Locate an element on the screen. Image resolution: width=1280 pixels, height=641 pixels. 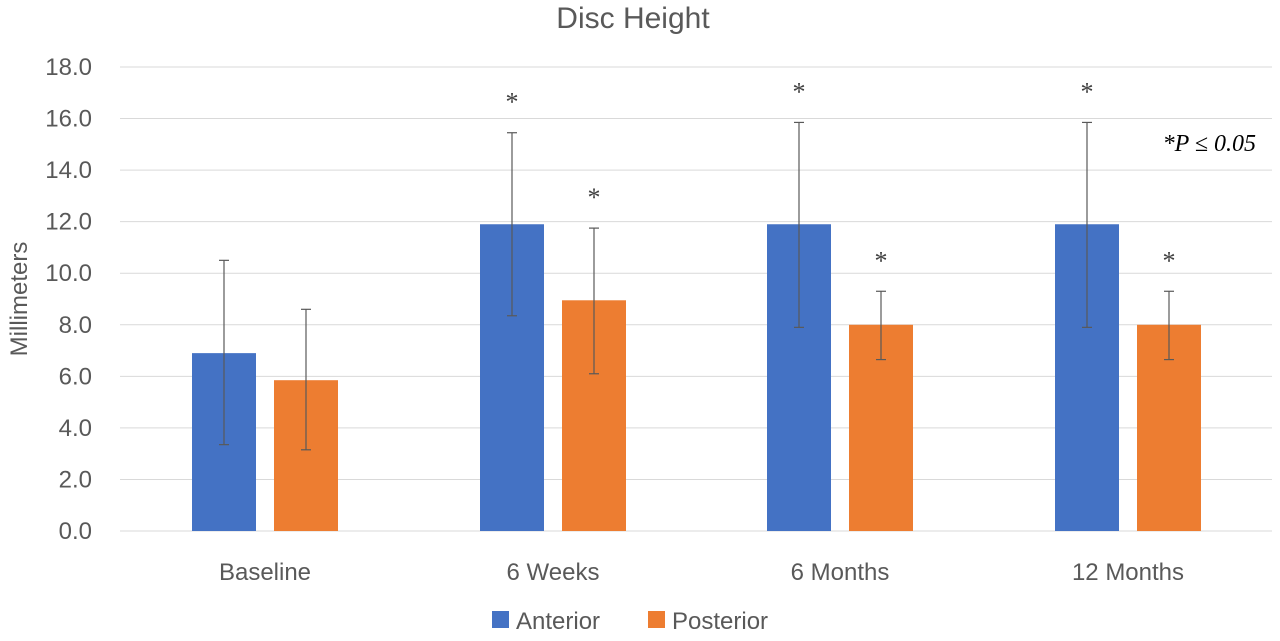
y-tick-label: 14.0 is located at coordinates (68, 170).